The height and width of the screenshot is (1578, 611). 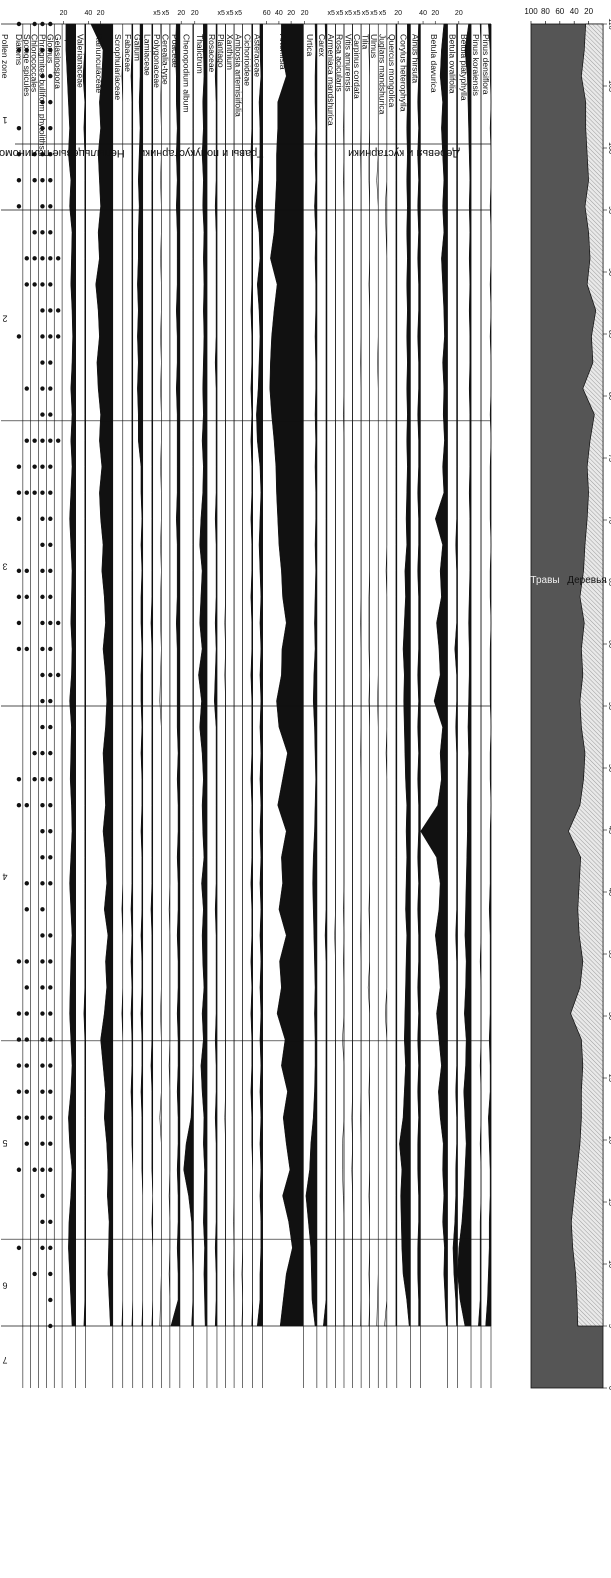 What do you see at coordinates (609, 1326) in the screenshot?
I see `depth-tick-label: 5` at bounding box center [609, 1326].